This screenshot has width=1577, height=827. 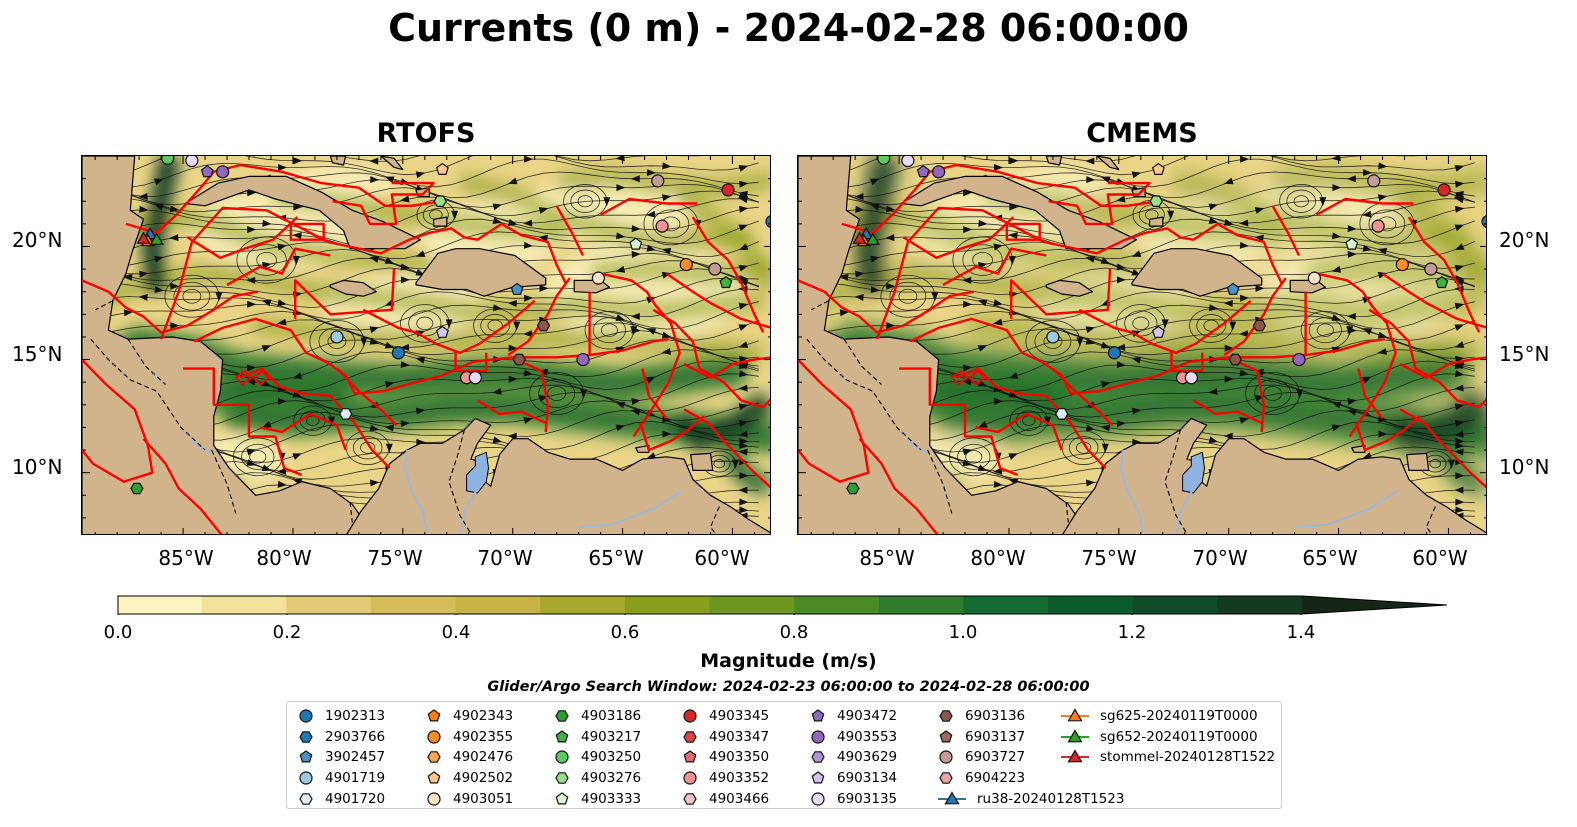 What do you see at coordinates (351, 512) in the screenshot?
I see `country-border` at bounding box center [351, 512].